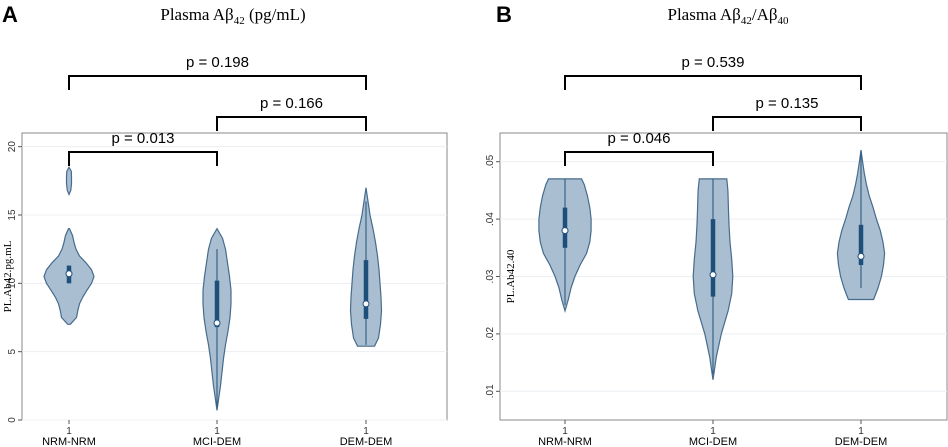 Image resolution: width=948 pixels, height=447 pixels. I want to click on panel-letter: A, so click(10, 14).